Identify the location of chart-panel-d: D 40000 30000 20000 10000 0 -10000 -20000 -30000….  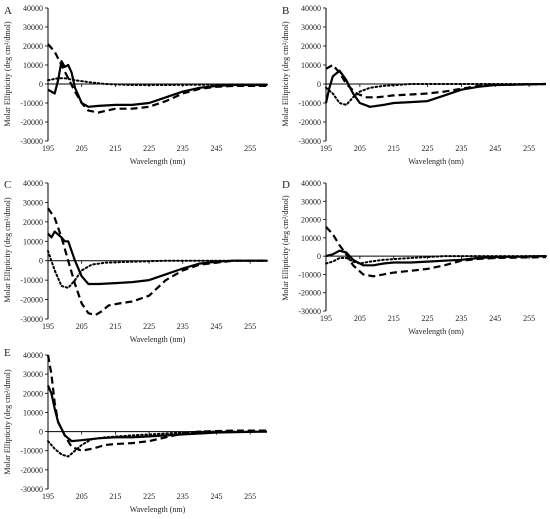
(414, 257).